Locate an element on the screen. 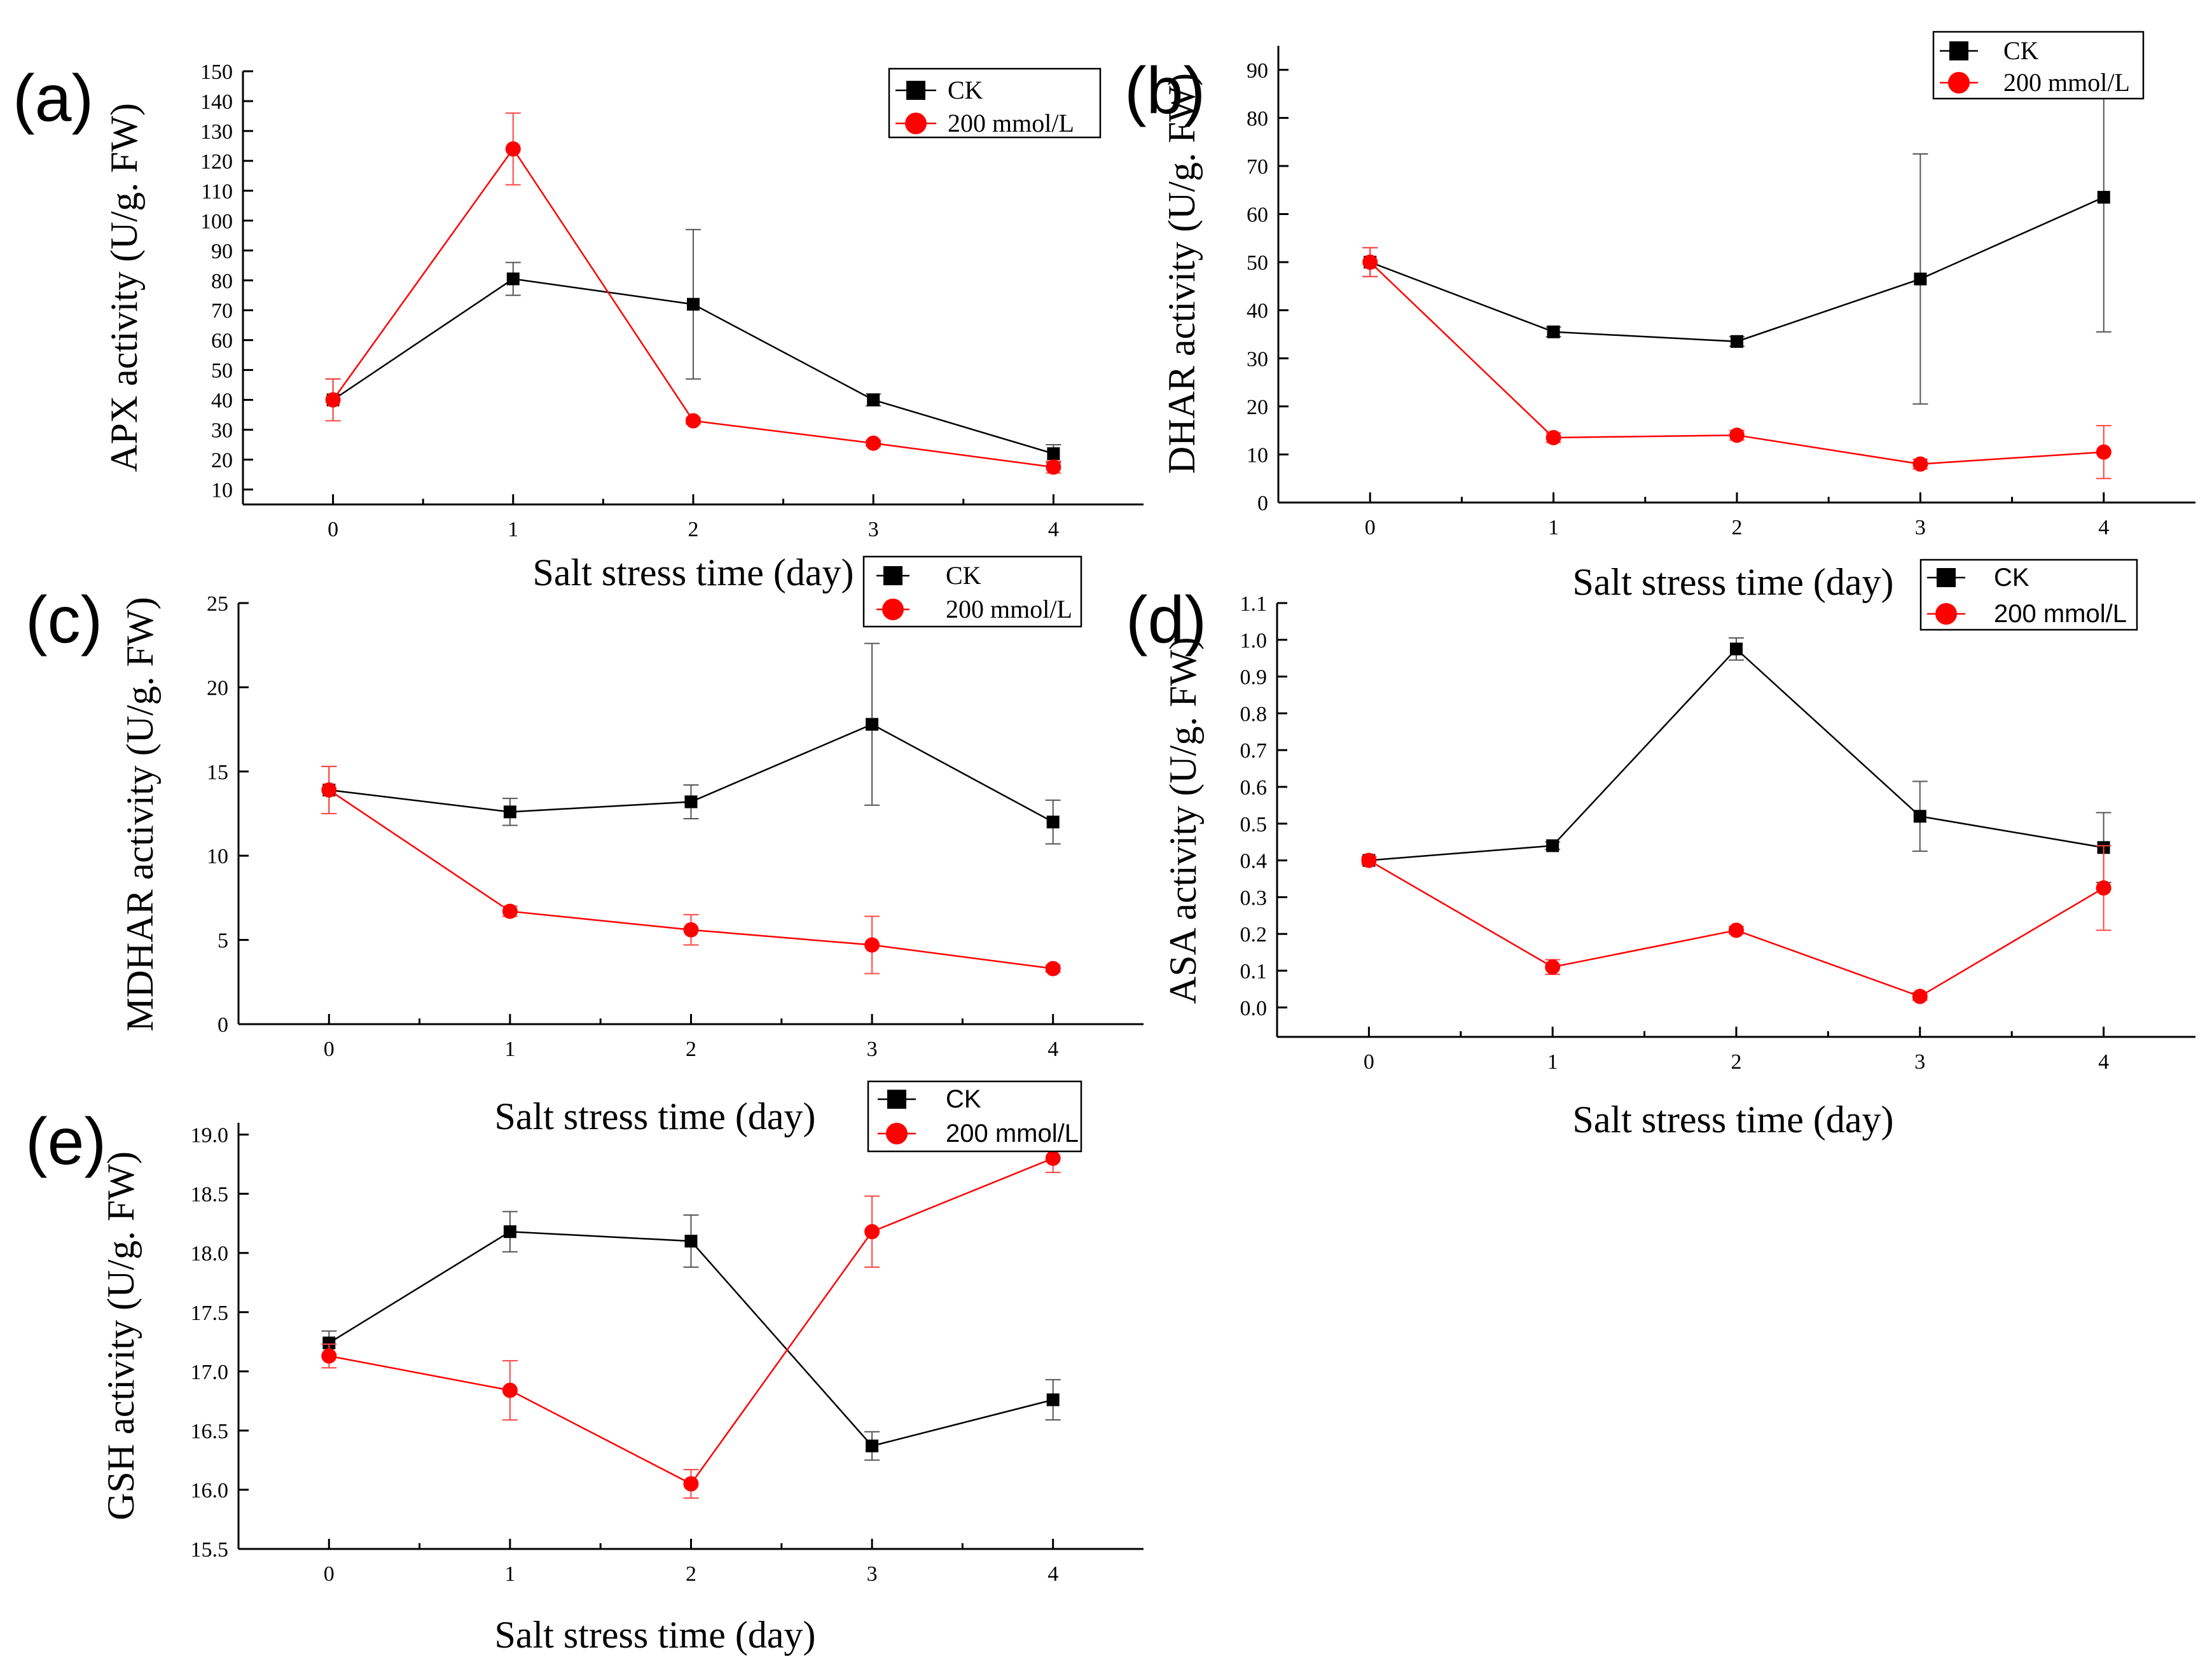 The height and width of the screenshot is (1666, 2212). y-tick-label: 0.9 is located at coordinates (1254, 678).